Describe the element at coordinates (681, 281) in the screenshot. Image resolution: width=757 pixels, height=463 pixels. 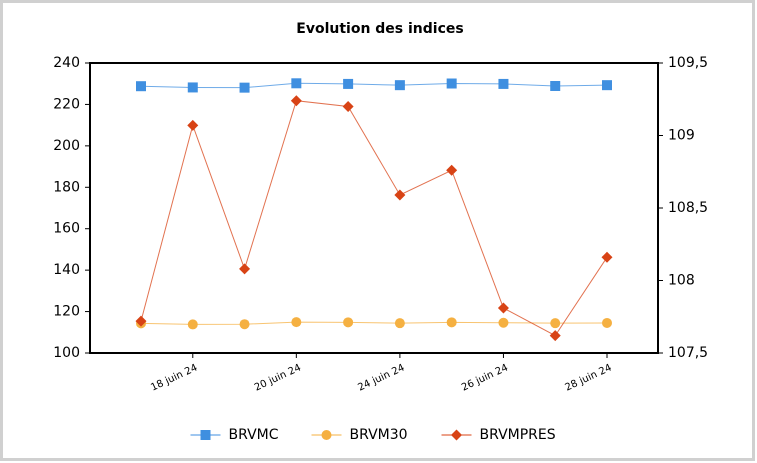
I see `y2-tick-label: 108` at that location.